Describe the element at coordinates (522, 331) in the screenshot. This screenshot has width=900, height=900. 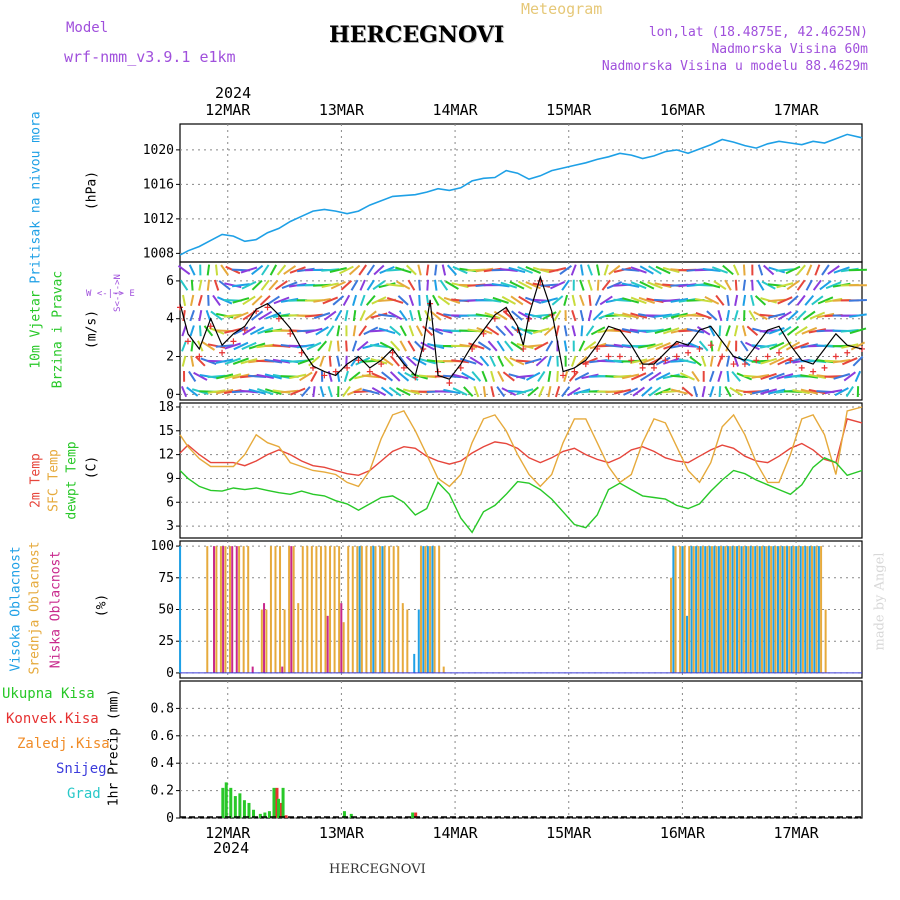
I see `wind-arrow-field` at that location.